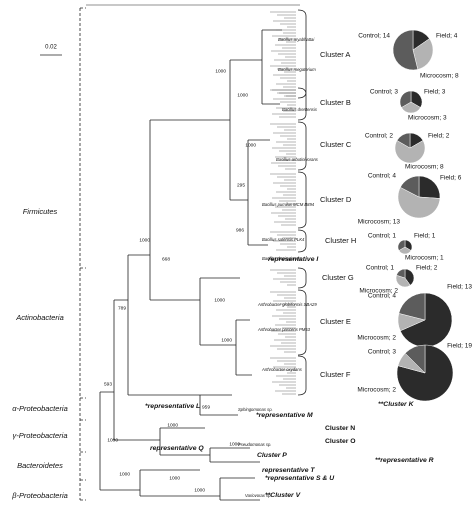  What do you see at coordinates (288, 470) in the screenshot?
I see `group-label: representative T` at bounding box center [288, 470].